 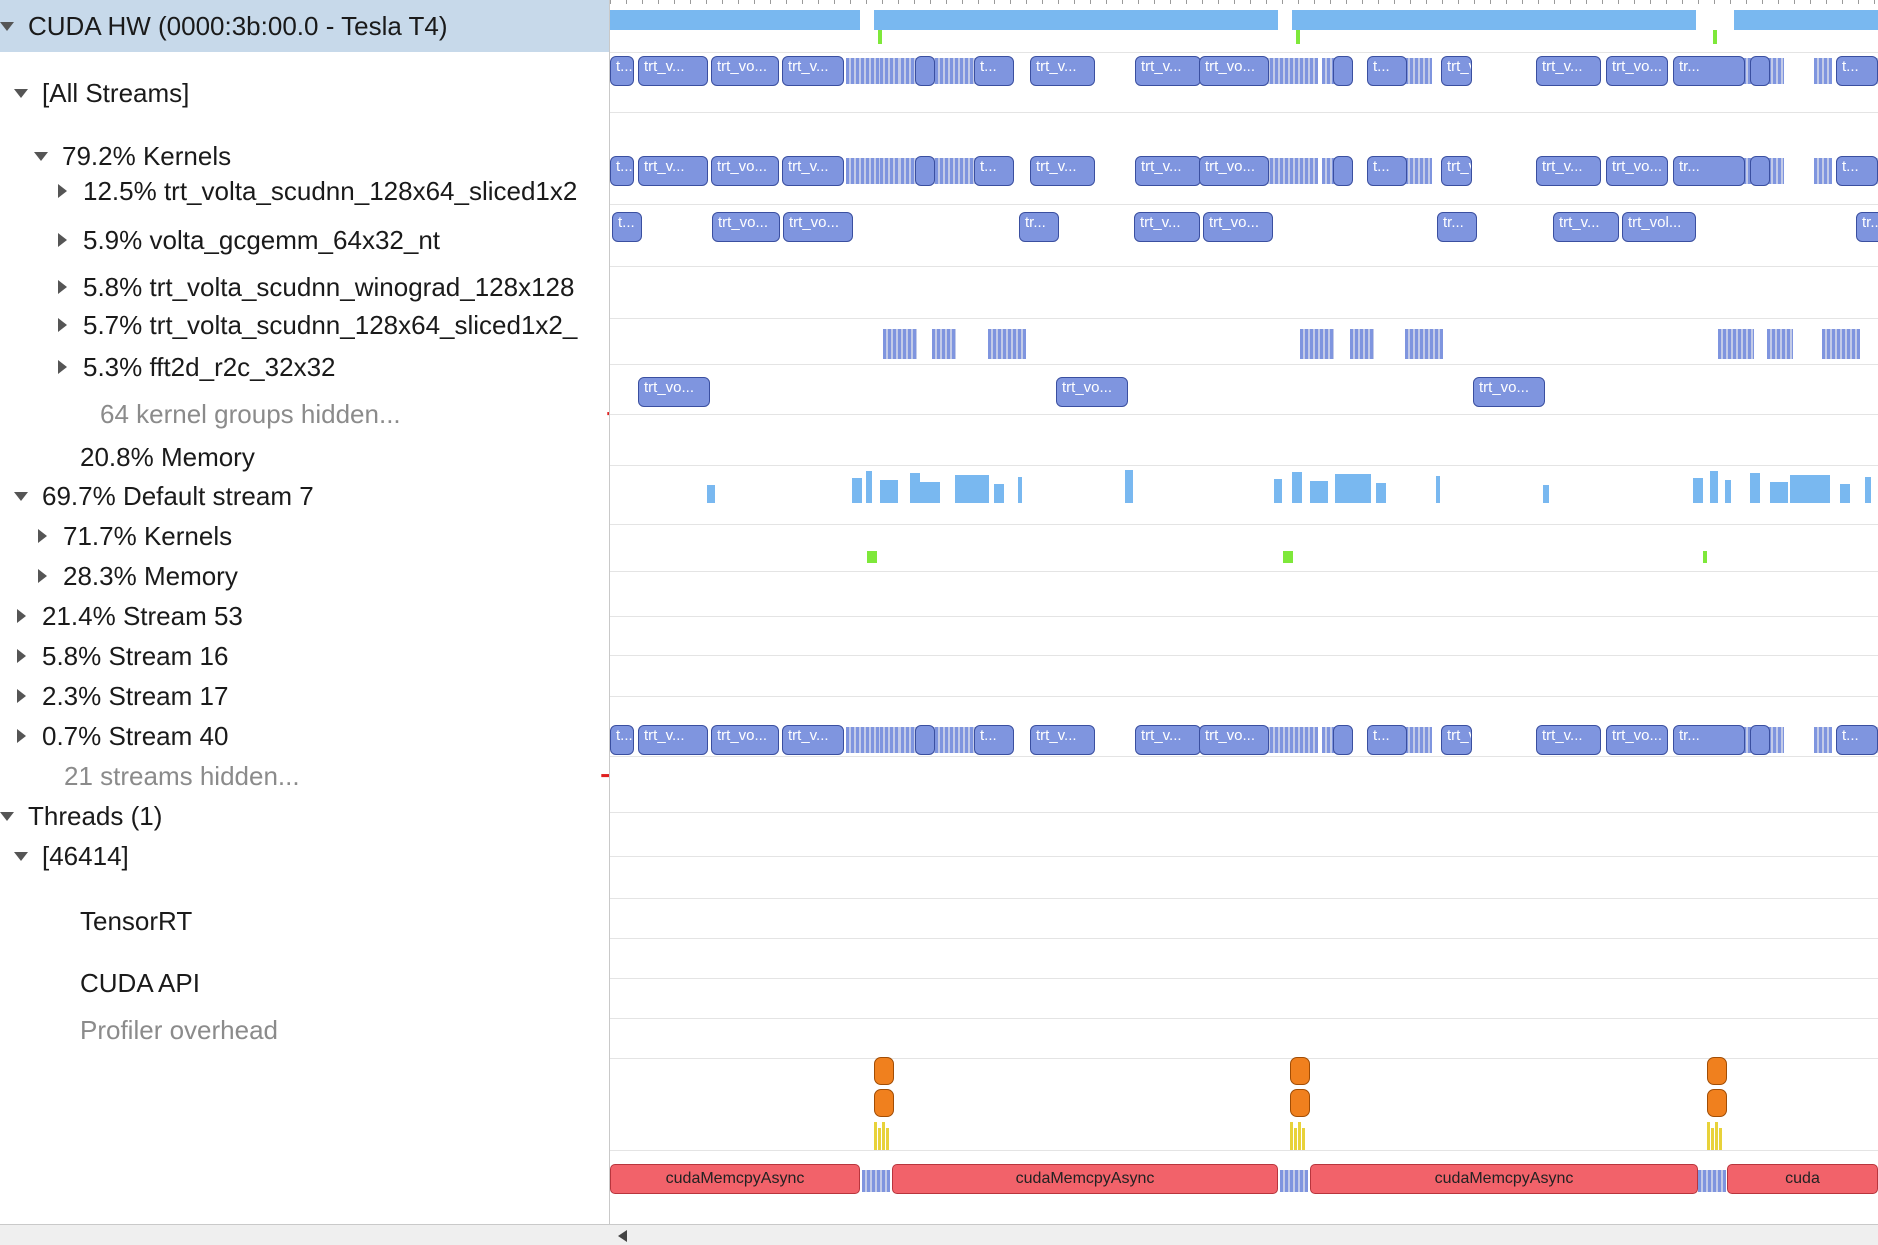 I want to click on tree-row: 5.8% trt_volta_scudnn_winograd_128x128, so click(x=304, y=287).